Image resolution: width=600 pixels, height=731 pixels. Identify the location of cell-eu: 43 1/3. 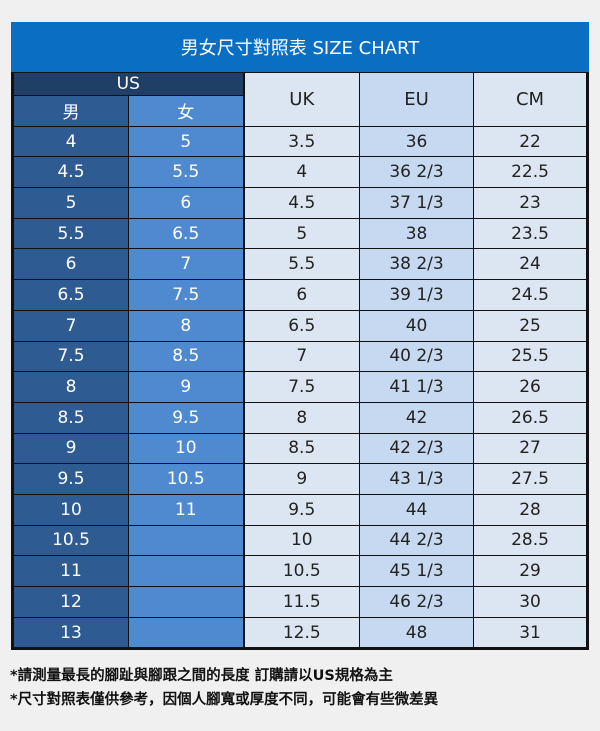
(417, 479).